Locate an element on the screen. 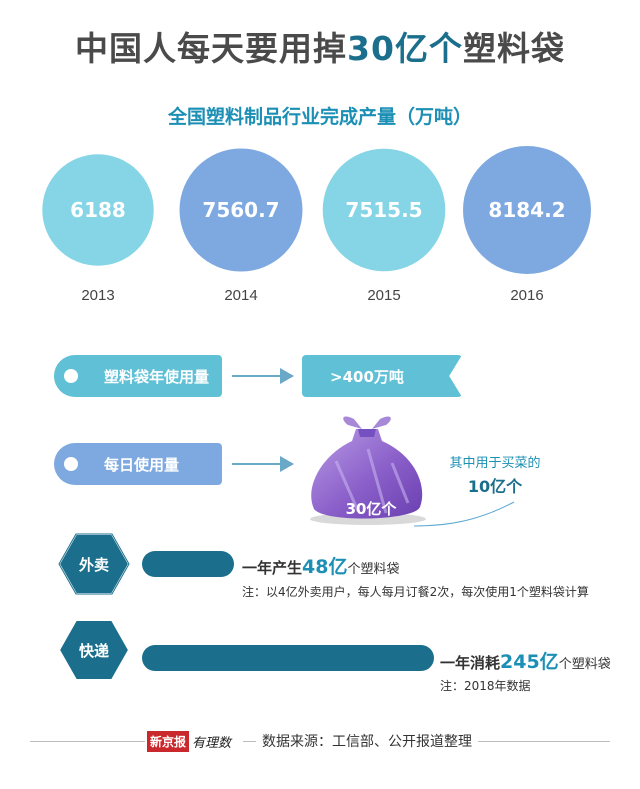  bubble-2015 is located at coordinates (384, 210).